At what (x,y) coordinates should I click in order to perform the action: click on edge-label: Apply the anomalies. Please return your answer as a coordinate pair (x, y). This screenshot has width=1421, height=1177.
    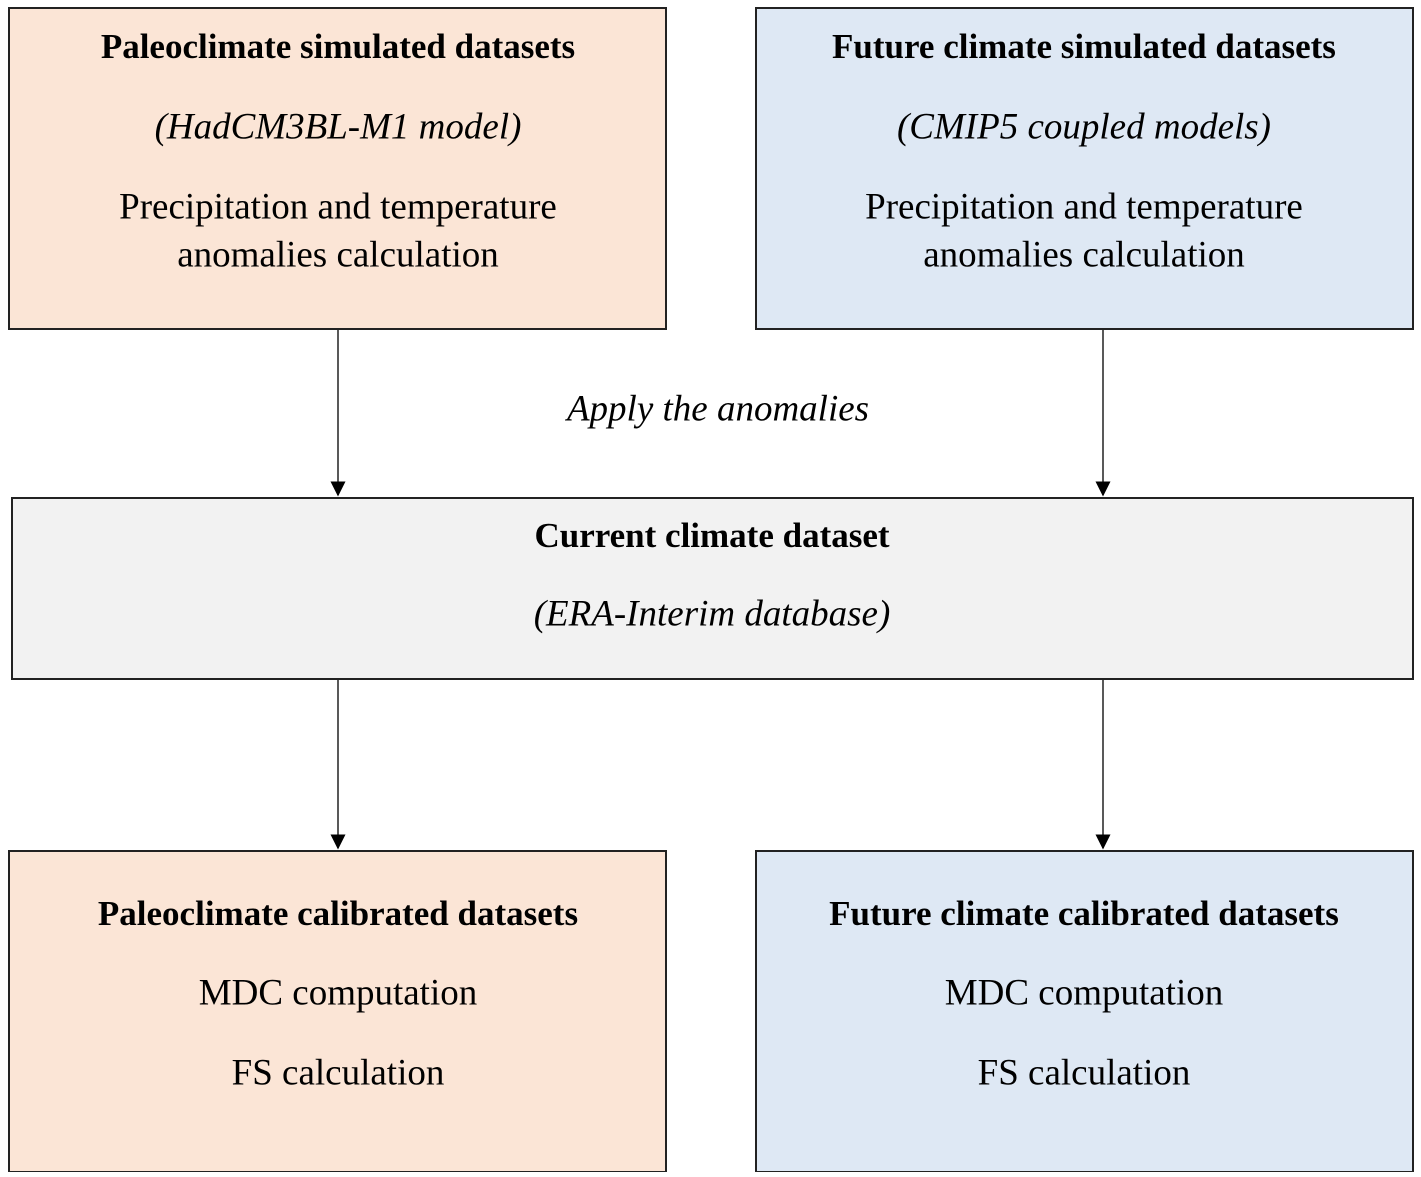
    Looking at the image, I should click on (716, 408).